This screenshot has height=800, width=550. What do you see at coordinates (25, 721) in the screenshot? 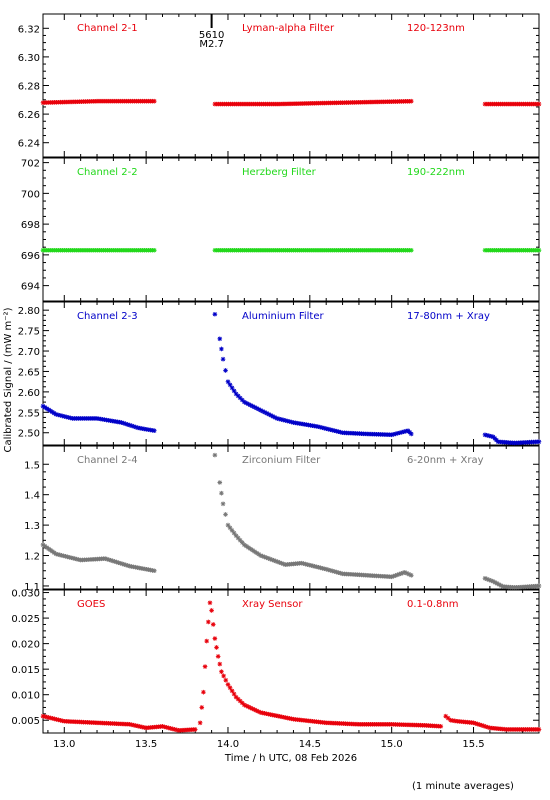
I see `y-tick-label: 0.005` at bounding box center [25, 721].